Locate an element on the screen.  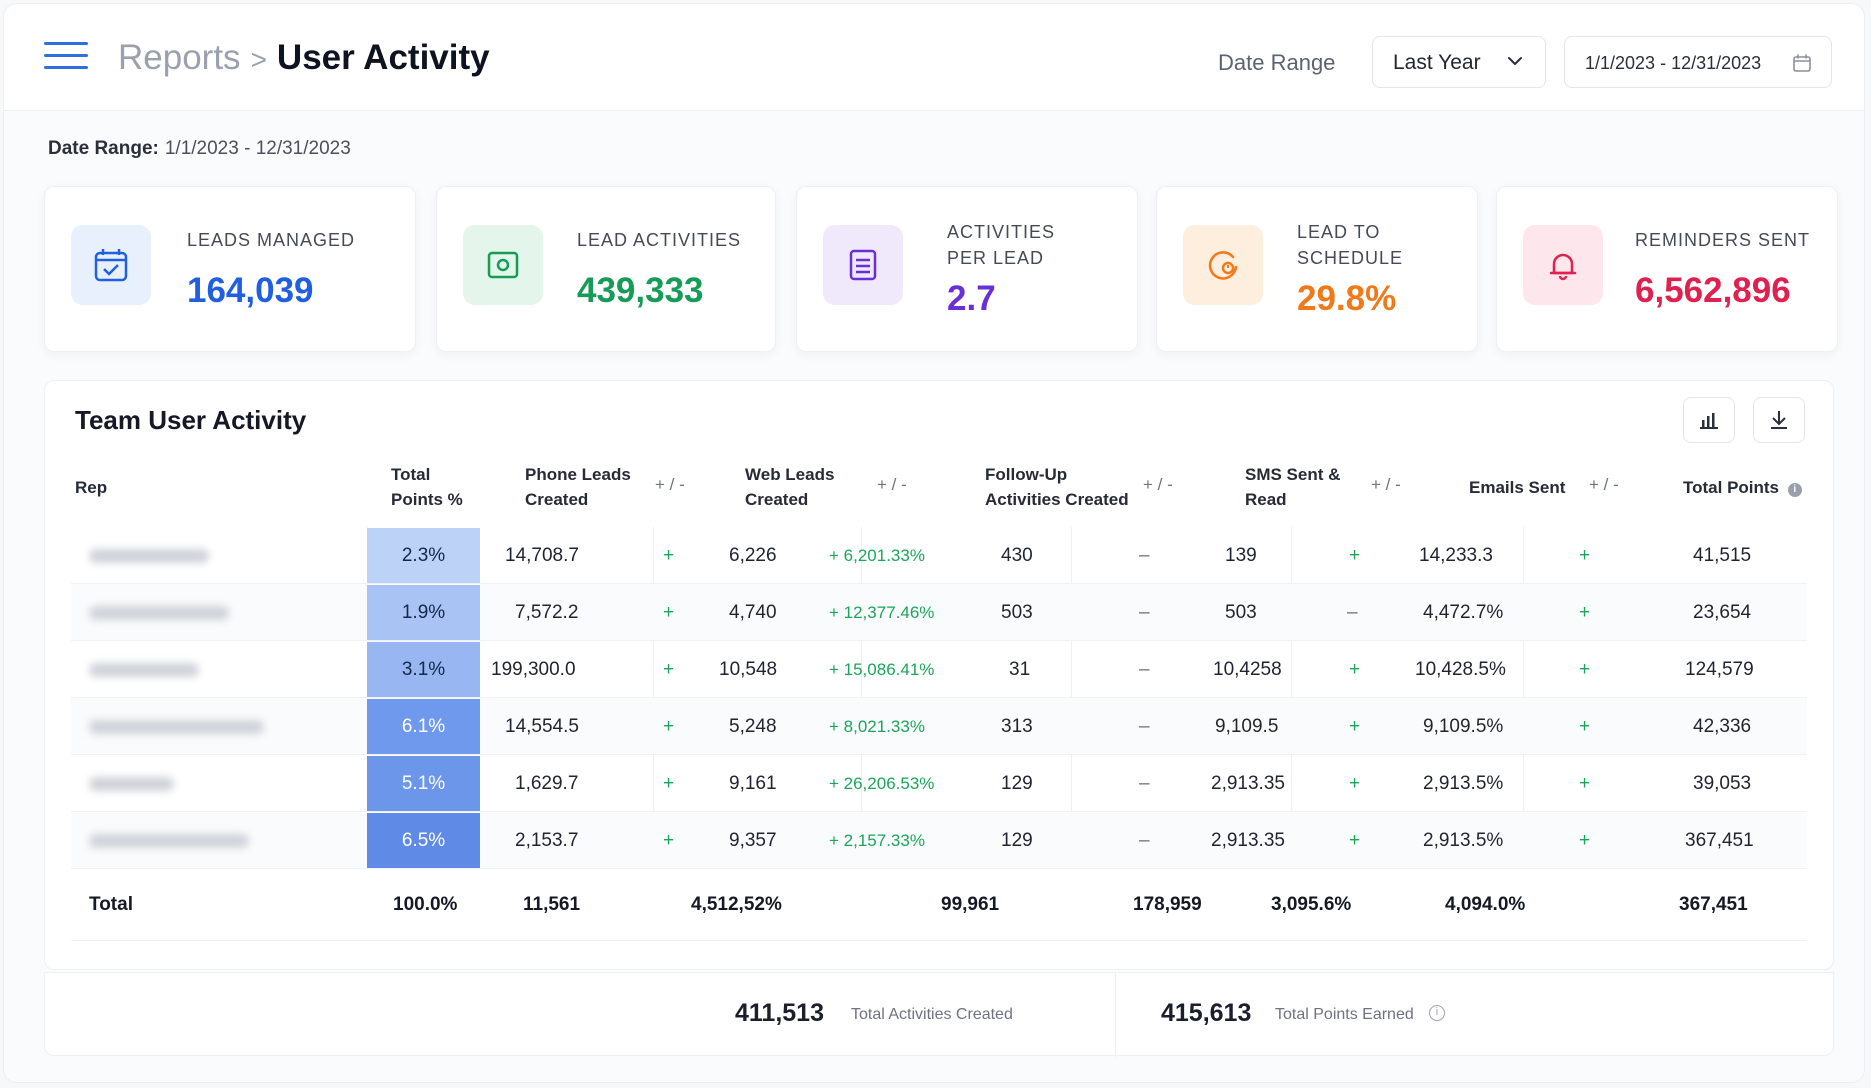
web-leads-cell: 10,548 is located at coordinates (748, 669).